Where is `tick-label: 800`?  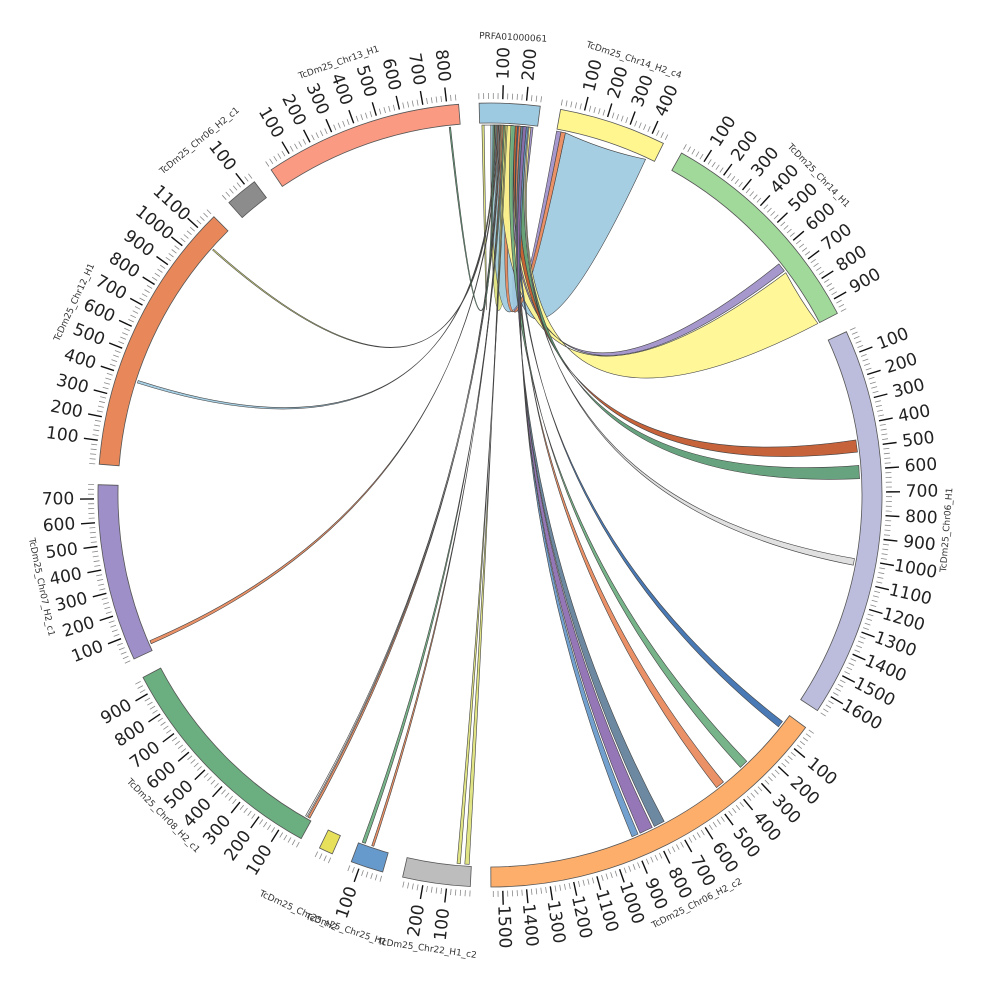
tick-label: 800 is located at coordinates (442, 65).